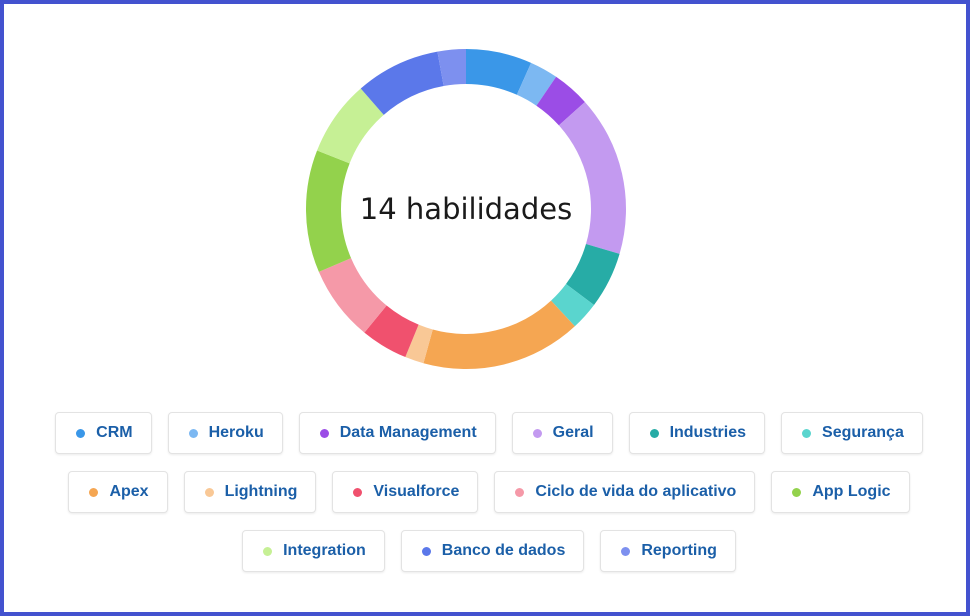 The height and width of the screenshot is (616, 970). What do you see at coordinates (129, 491) in the screenshot?
I see `legend-label: Apex` at bounding box center [129, 491].